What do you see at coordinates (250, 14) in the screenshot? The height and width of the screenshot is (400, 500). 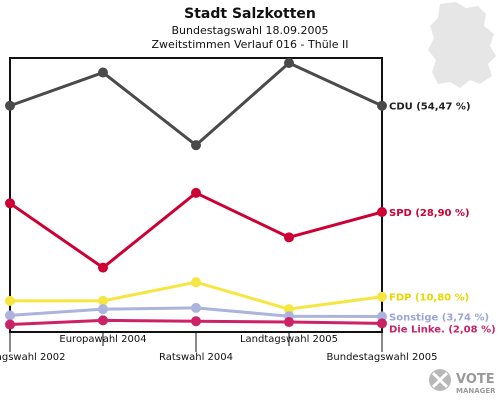 I see `page-title: Stadt Salzkotten` at bounding box center [250, 14].